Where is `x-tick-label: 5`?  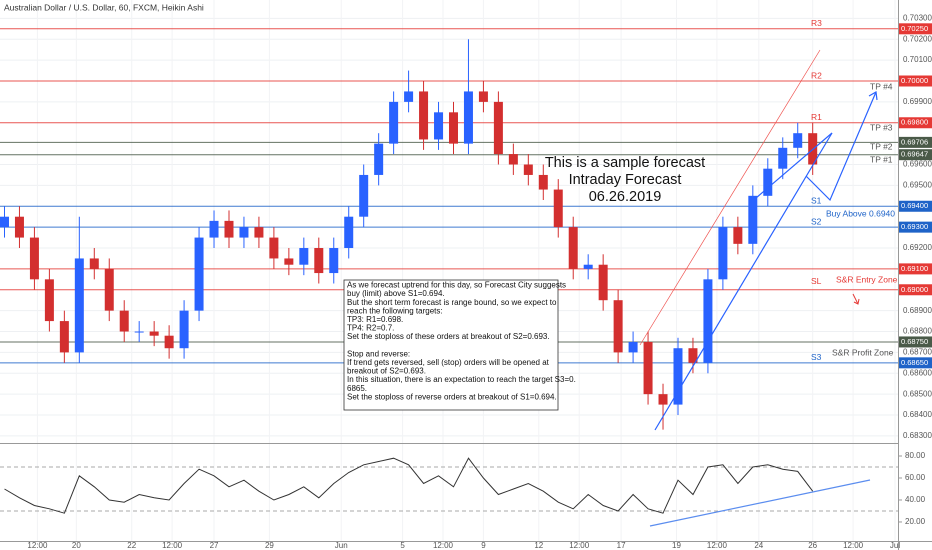
x-tick-label: 5 is located at coordinates (402, 545).